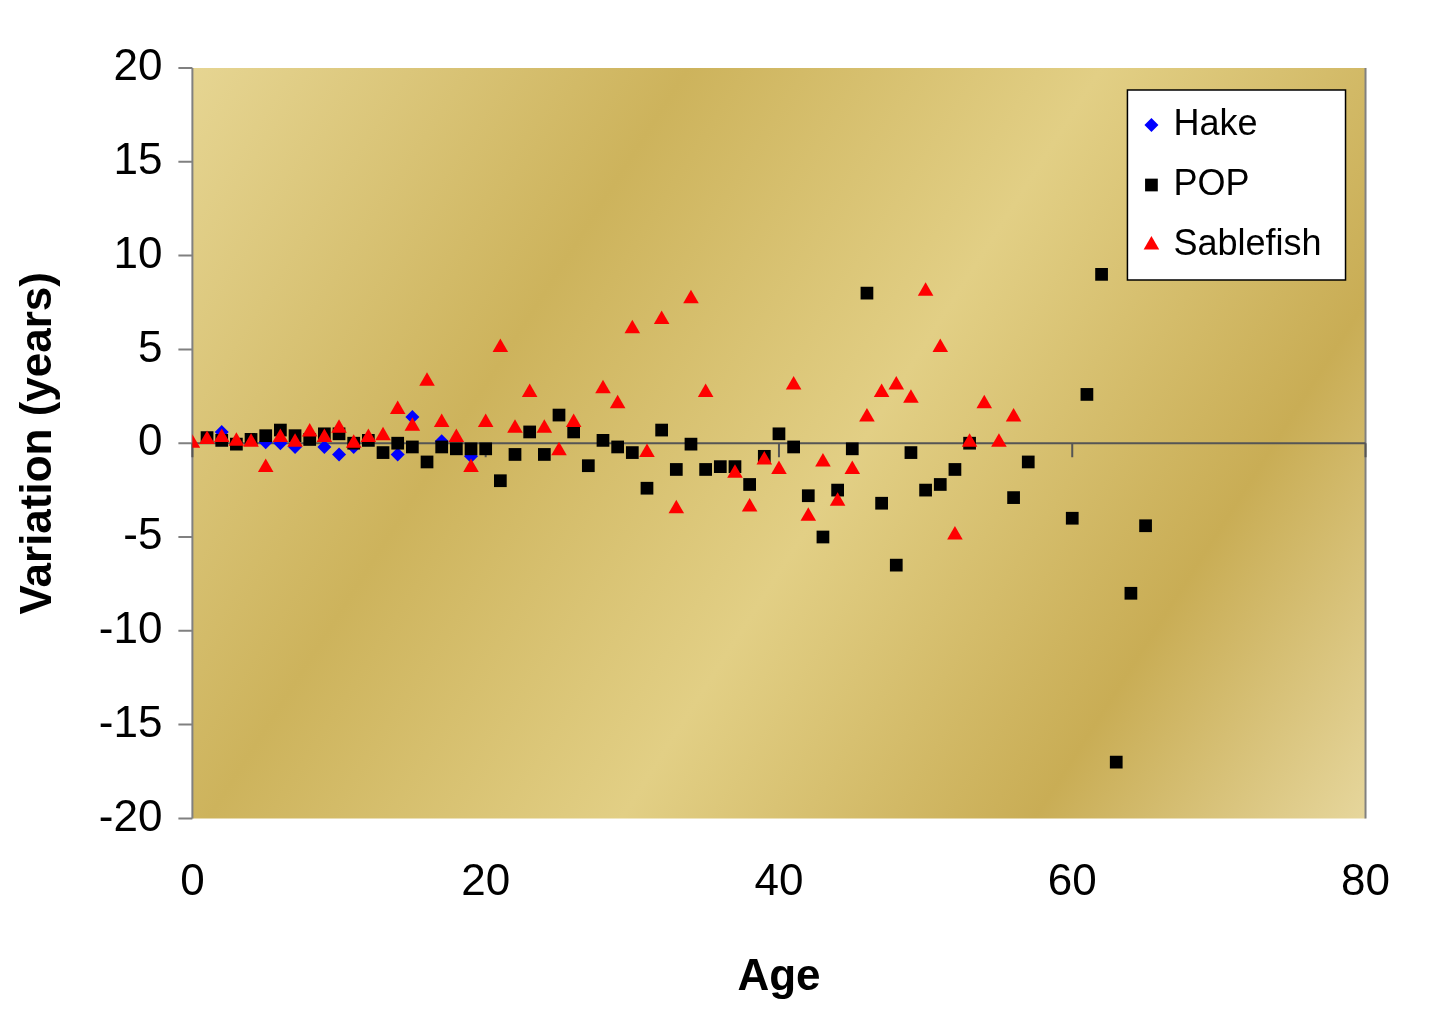  I want to click on y-tick-label: -15, so click(130, 721).